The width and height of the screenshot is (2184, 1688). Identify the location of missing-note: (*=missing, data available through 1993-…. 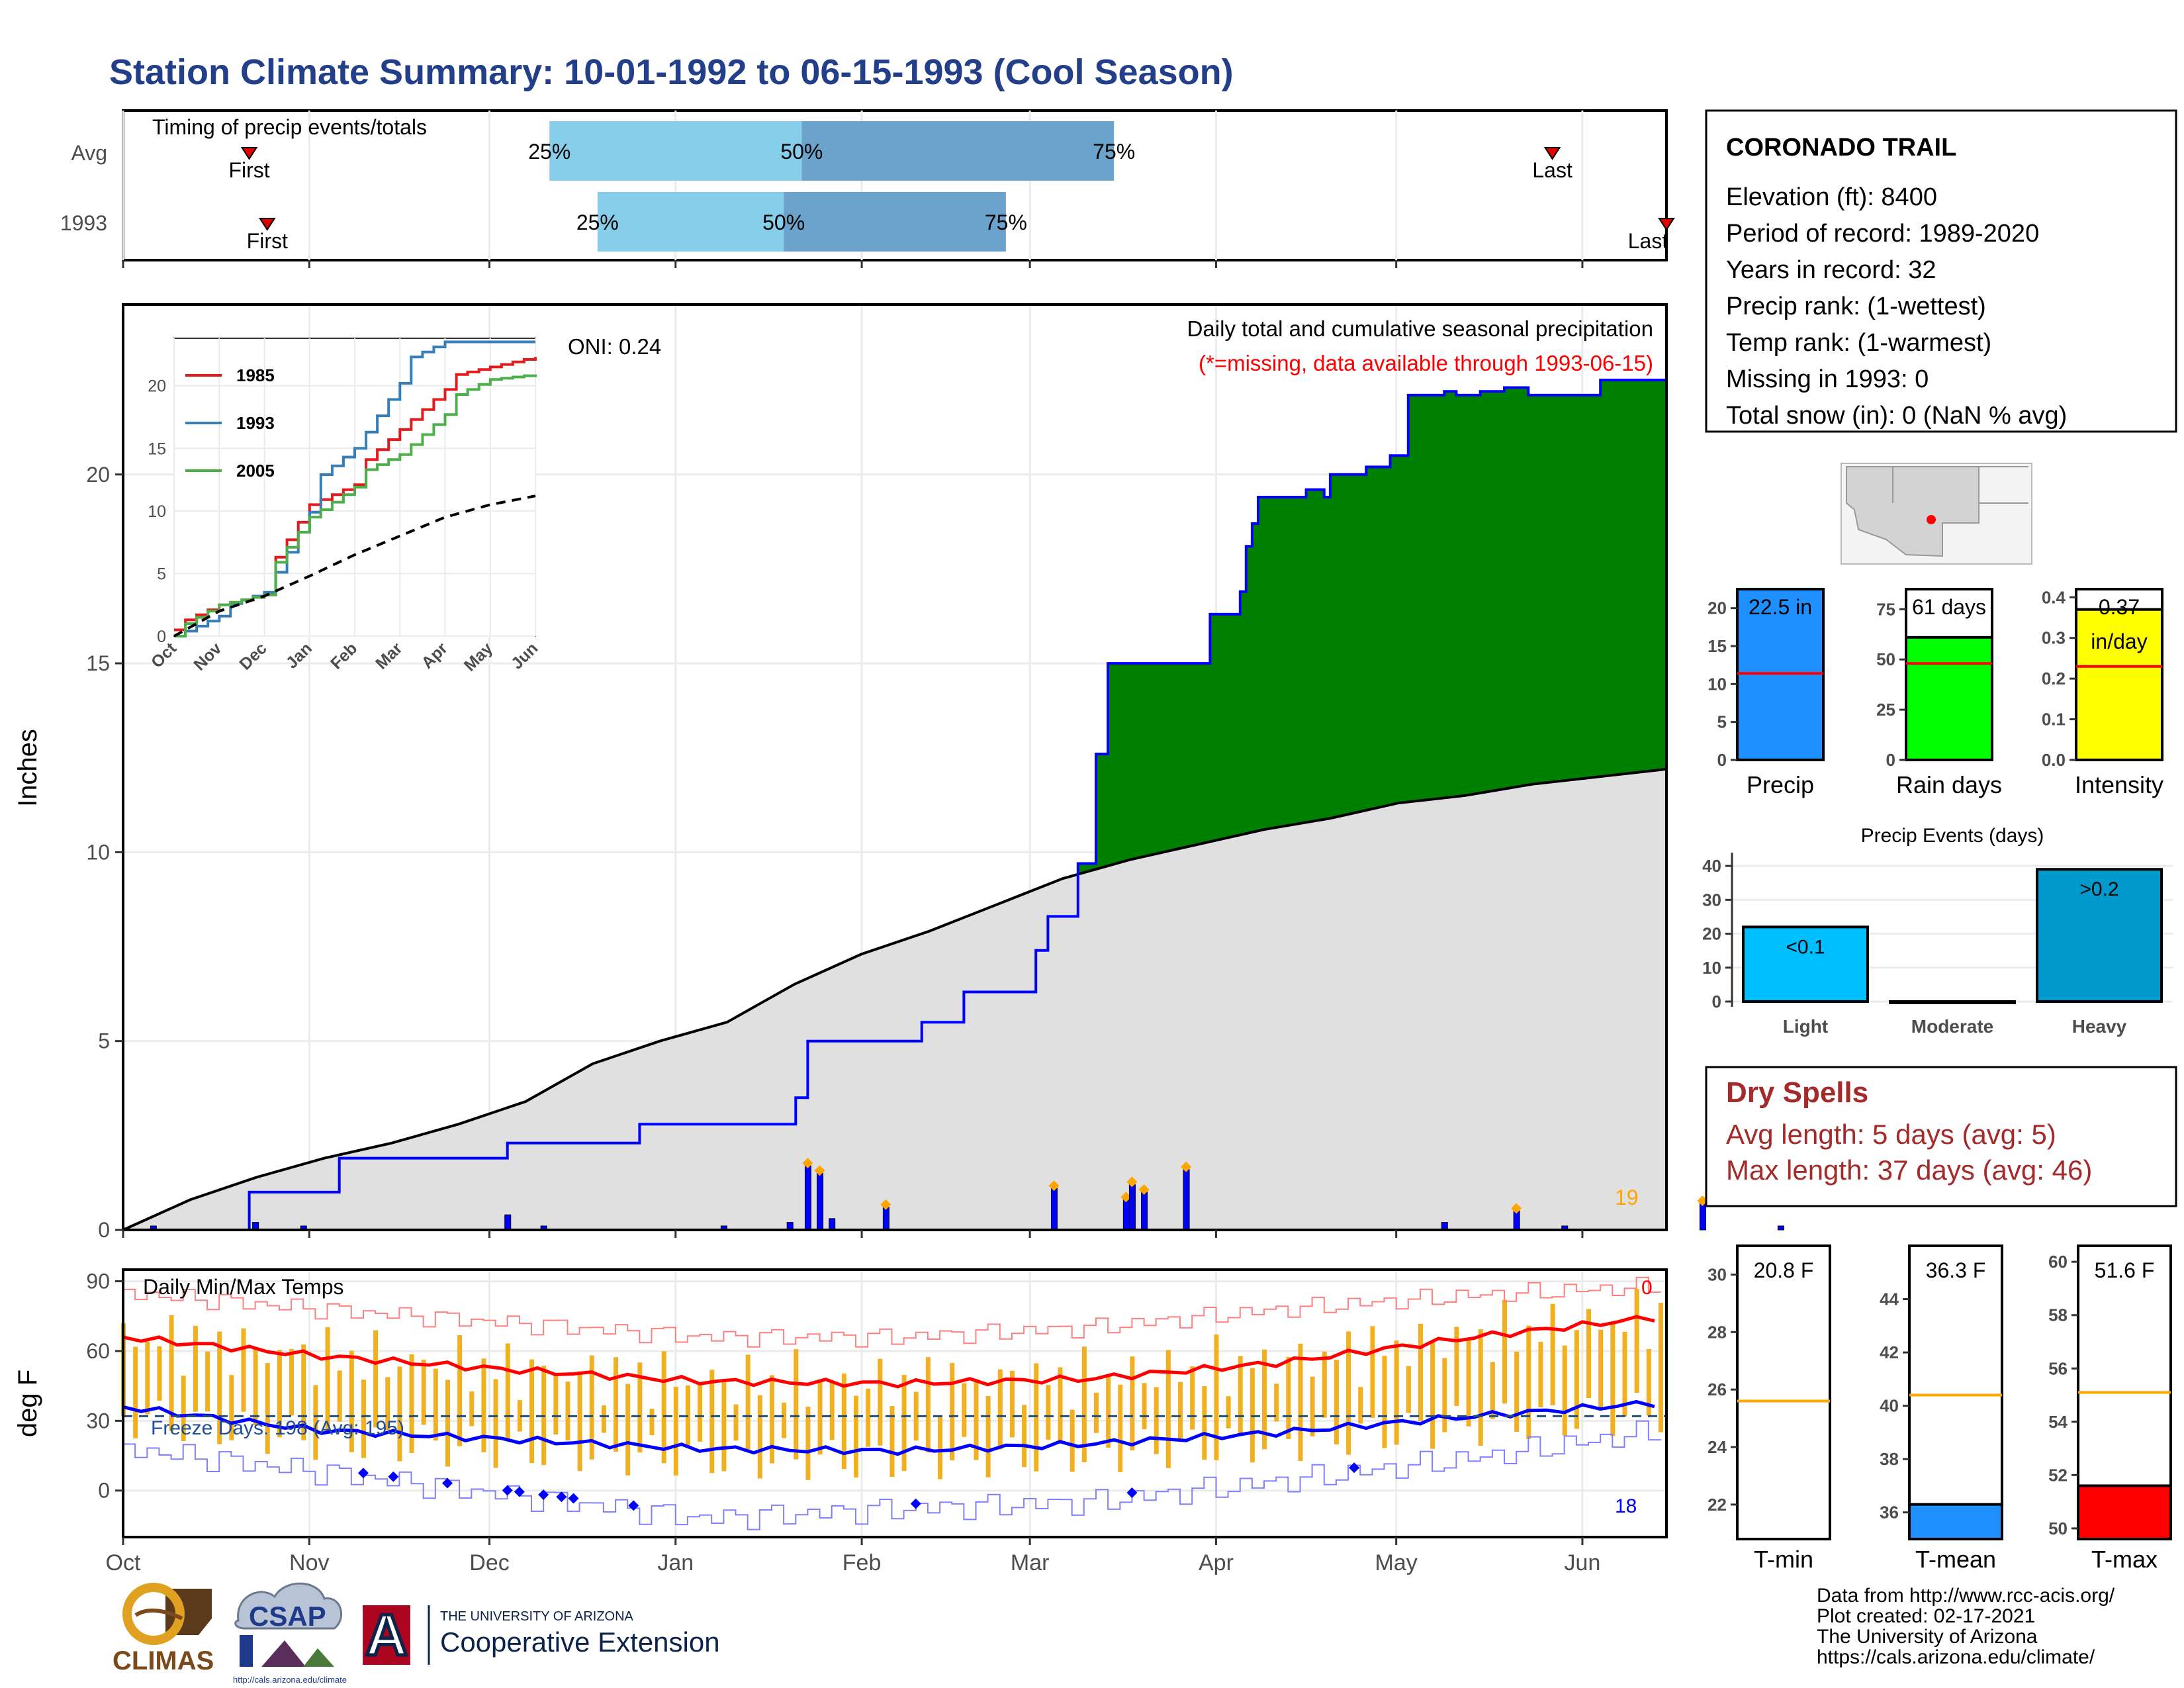
(1426, 363).